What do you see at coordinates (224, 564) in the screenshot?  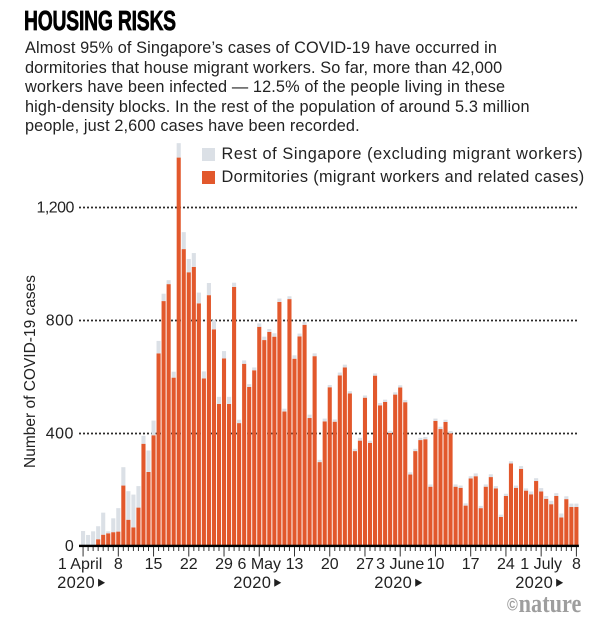 I see `svg-text: 29` at bounding box center [224, 564].